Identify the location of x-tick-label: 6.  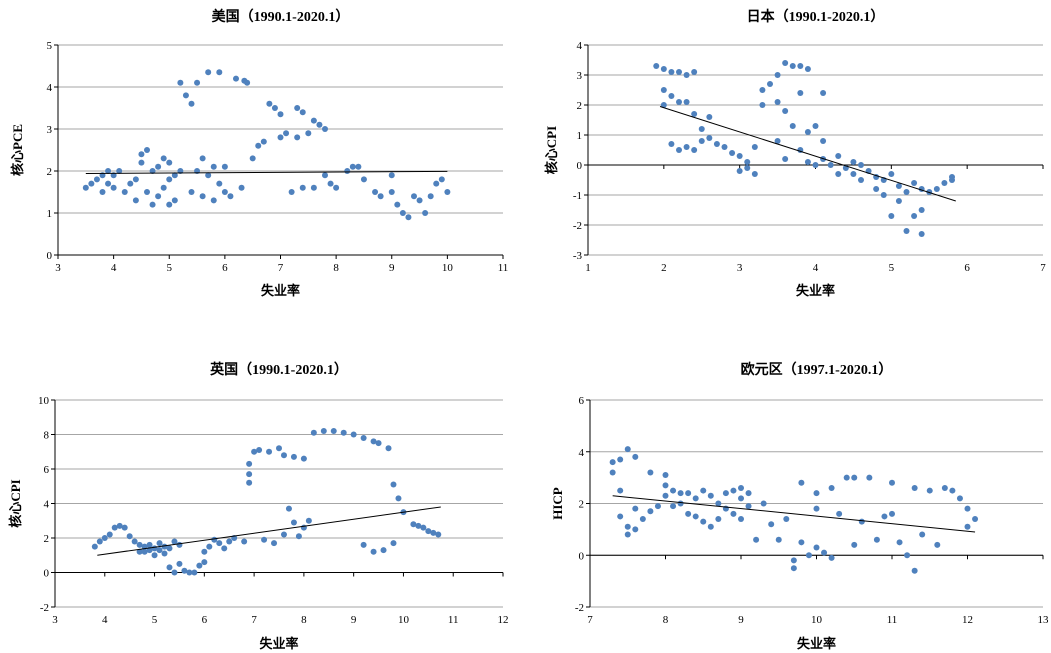
(967, 268).